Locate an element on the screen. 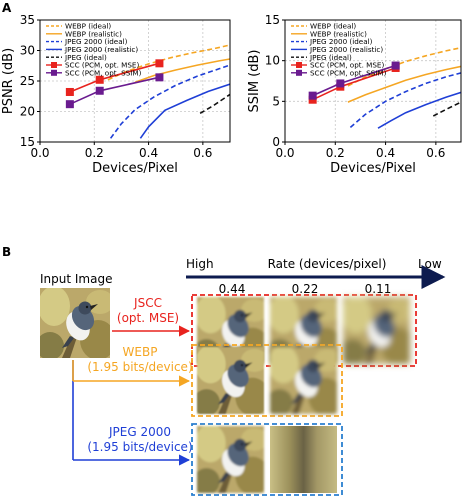 The height and width of the screenshot is (502, 475). jpeg2000-label: JPEG 2000 is located at coordinates (139, 432).